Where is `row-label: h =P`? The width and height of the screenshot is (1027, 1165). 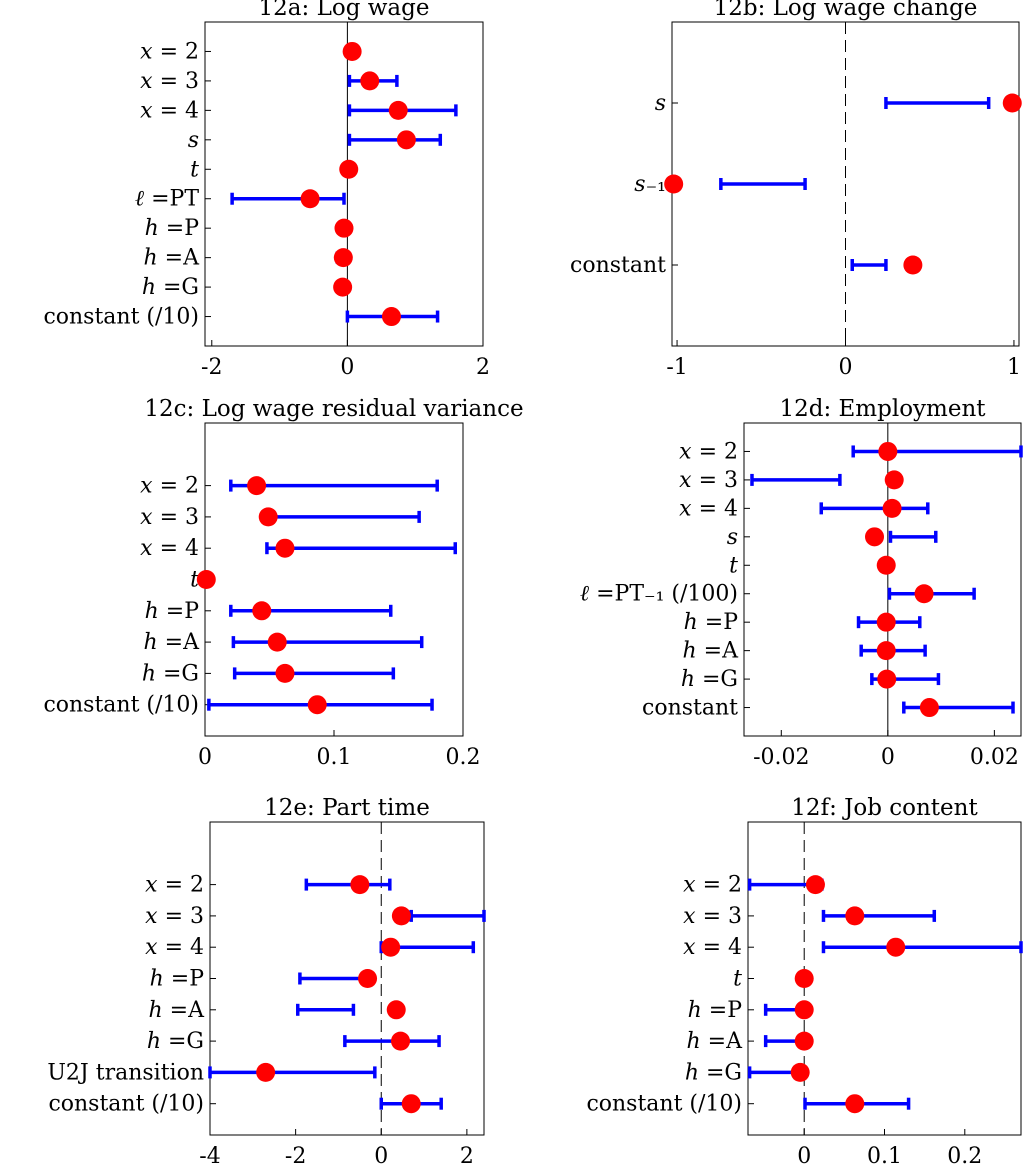 row-label: h =P is located at coordinates (711, 622).